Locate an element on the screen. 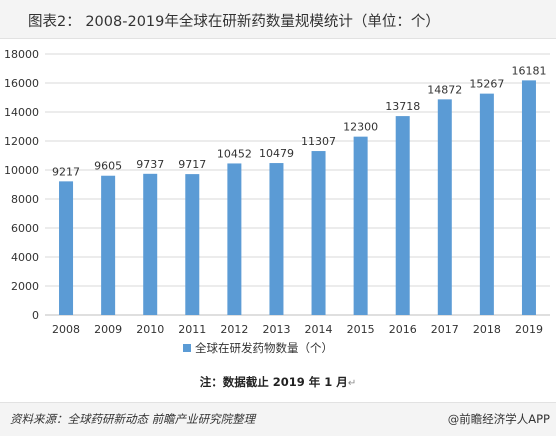 The width and height of the screenshot is (556, 436). data-label: 14872 is located at coordinates (444, 89).